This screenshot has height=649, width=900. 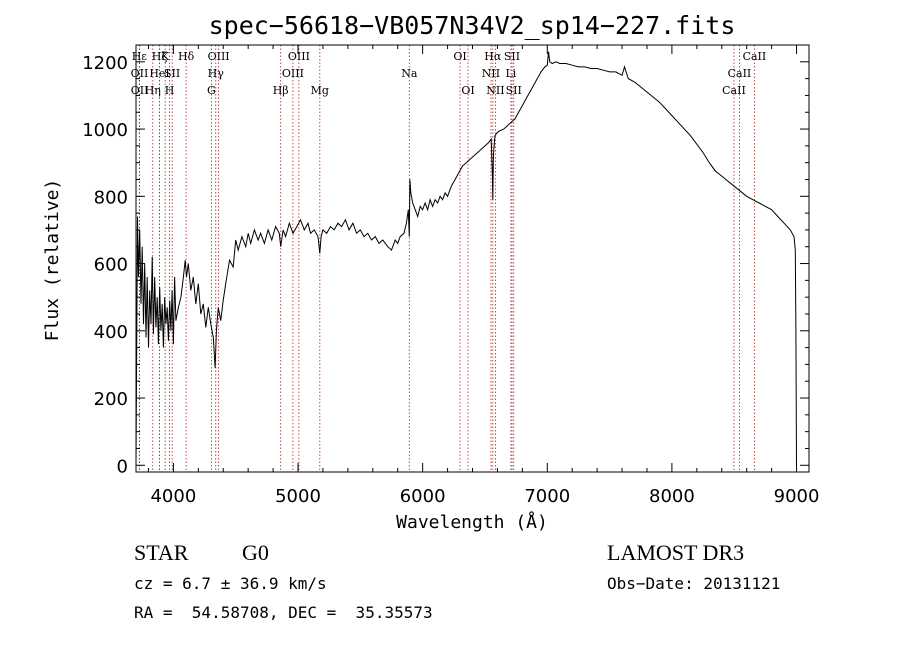 I want to click on y-tick-label: 0, so click(x=122, y=466).